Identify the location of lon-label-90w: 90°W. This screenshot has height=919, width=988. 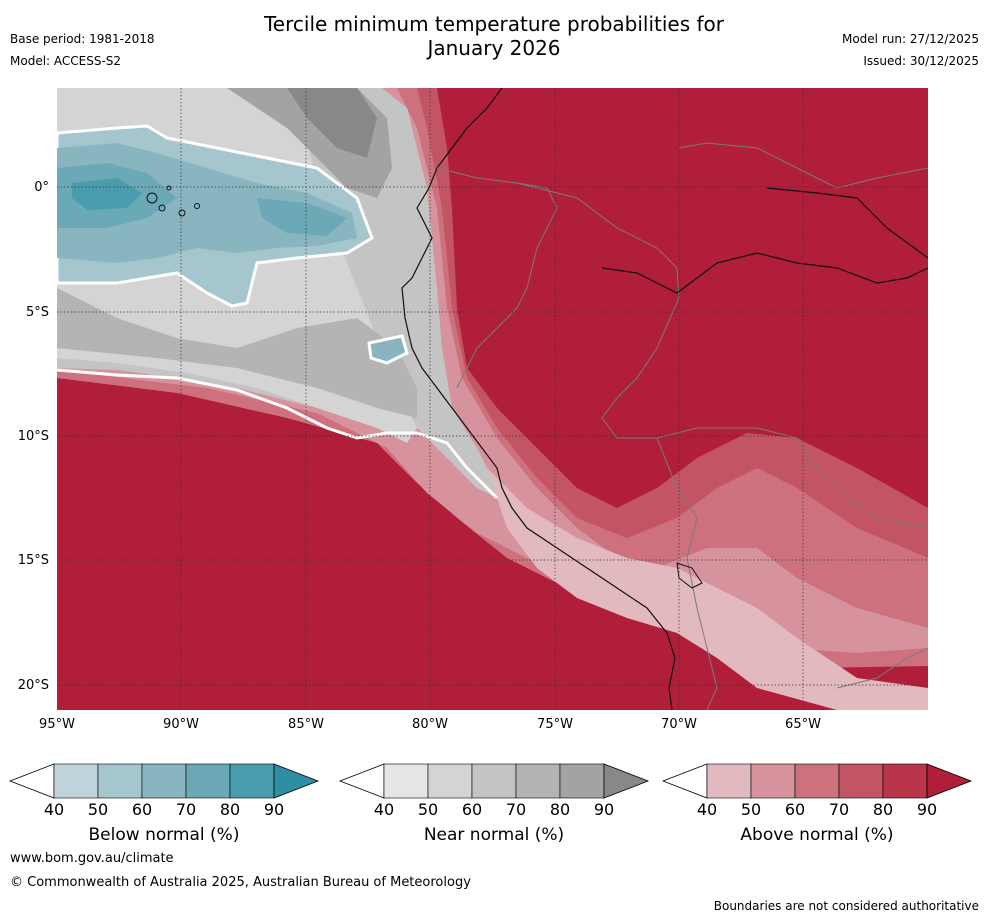
(181, 724).